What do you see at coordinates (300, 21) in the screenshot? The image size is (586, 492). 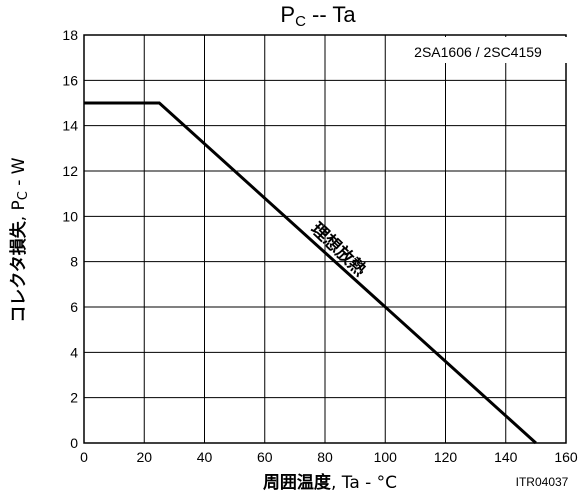 I see `title-sub: C` at bounding box center [300, 21].